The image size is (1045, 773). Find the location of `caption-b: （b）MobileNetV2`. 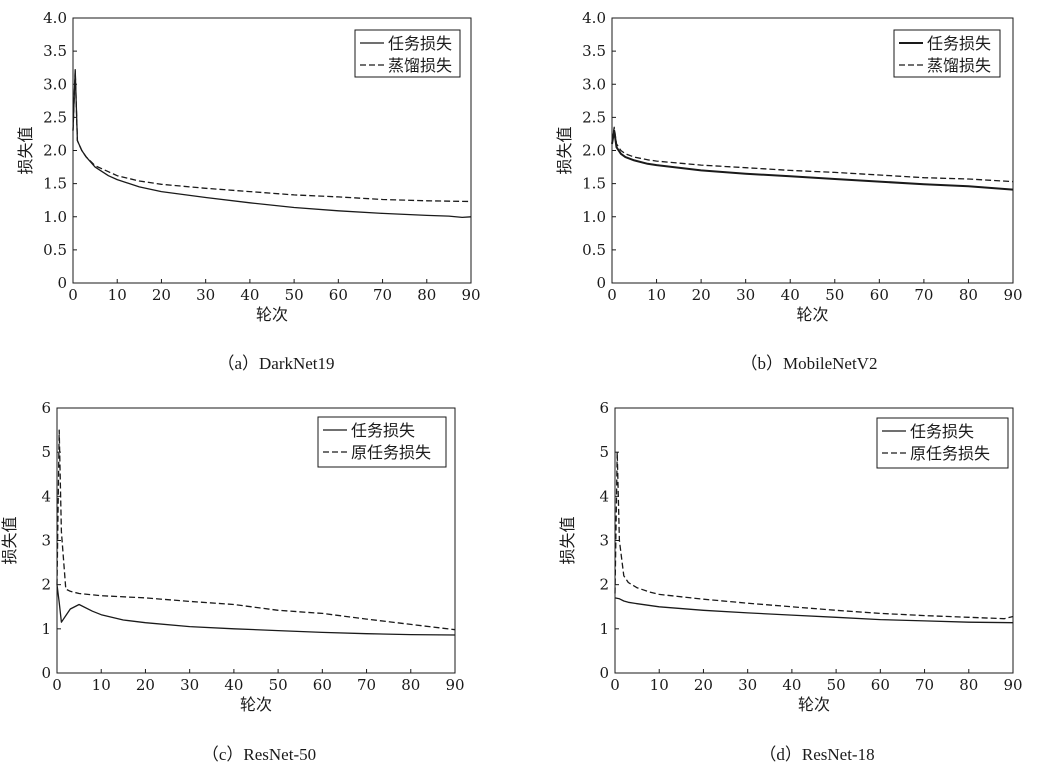

caption-b: （b）MobileNetV2 is located at coordinates (809, 363).